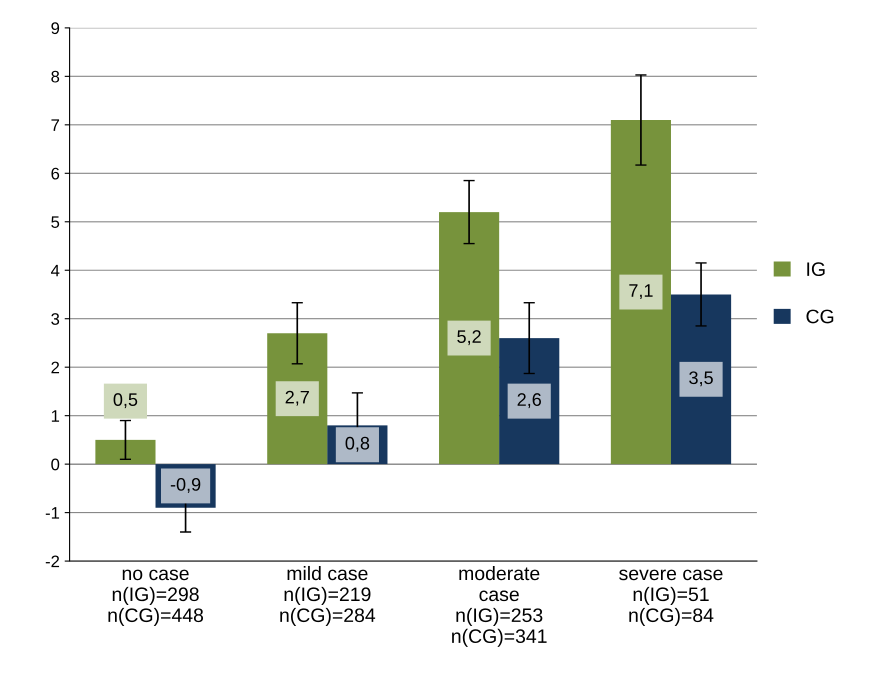 This screenshot has height=697, width=870. What do you see at coordinates (820, 317) in the screenshot?
I see `legend-label: CG` at bounding box center [820, 317].